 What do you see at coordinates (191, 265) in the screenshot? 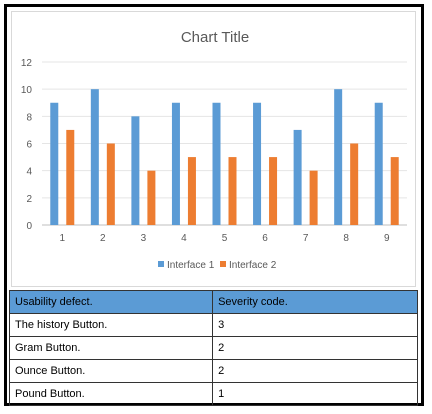
I see `legend-label: Interface 1` at bounding box center [191, 265].